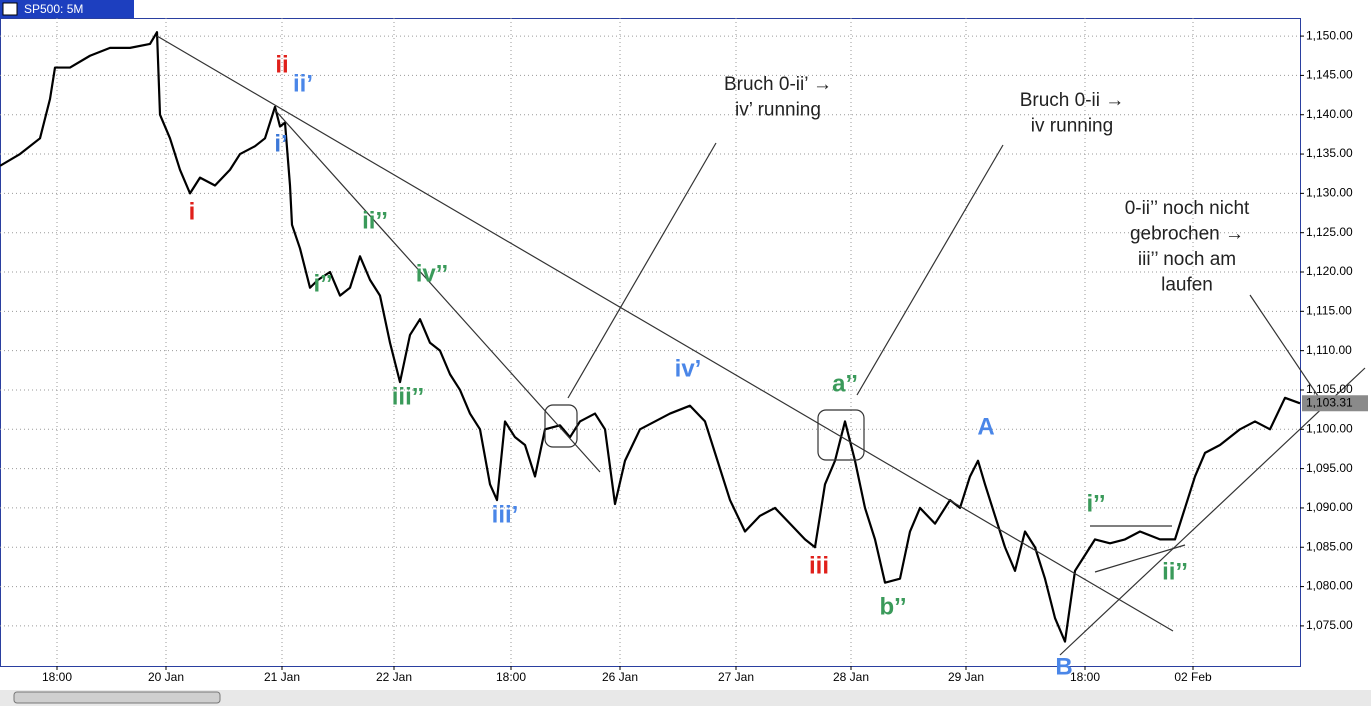 The height and width of the screenshot is (706, 1371). I want to click on y-tick-label: 1,105.00, so click(1329, 389).